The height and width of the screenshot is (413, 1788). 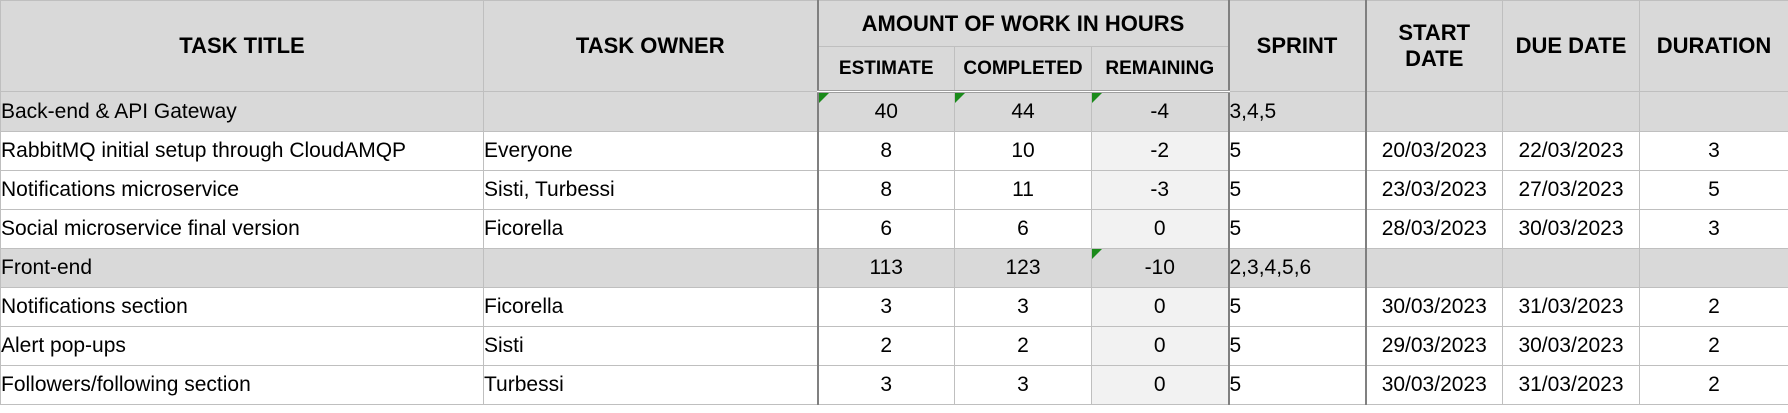 I want to click on cell-sprint: 3,4,5, so click(x=1297, y=111).